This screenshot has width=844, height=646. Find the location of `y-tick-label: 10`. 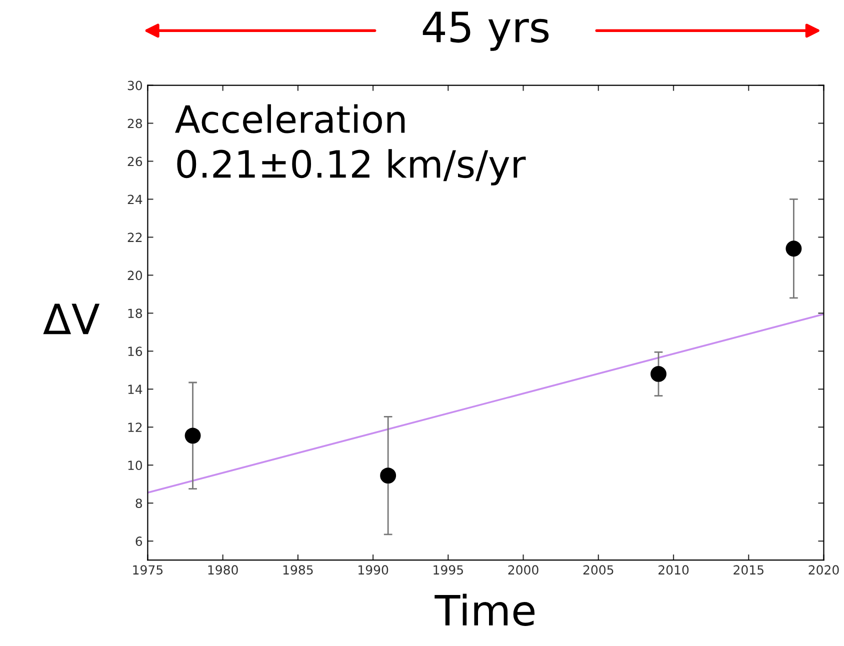

y-tick-label: 10 is located at coordinates (135, 465).